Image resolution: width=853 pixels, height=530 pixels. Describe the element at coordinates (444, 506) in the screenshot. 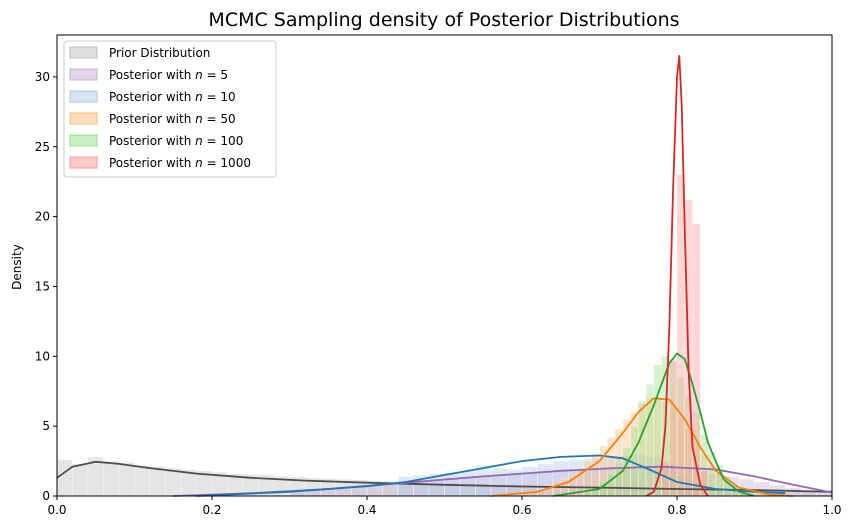

I see `x-axis: 0.0 0.2 0.4 0.6 0.8 1.0` at that location.